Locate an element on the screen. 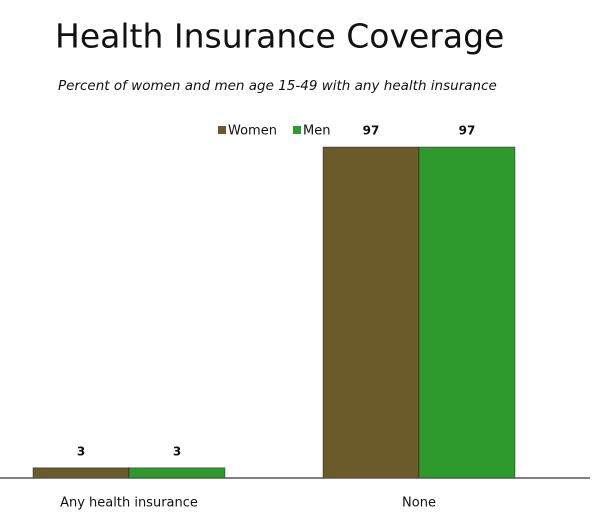 The image size is (600, 522). x-tick-label: Any health insurance is located at coordinates (129, 503).